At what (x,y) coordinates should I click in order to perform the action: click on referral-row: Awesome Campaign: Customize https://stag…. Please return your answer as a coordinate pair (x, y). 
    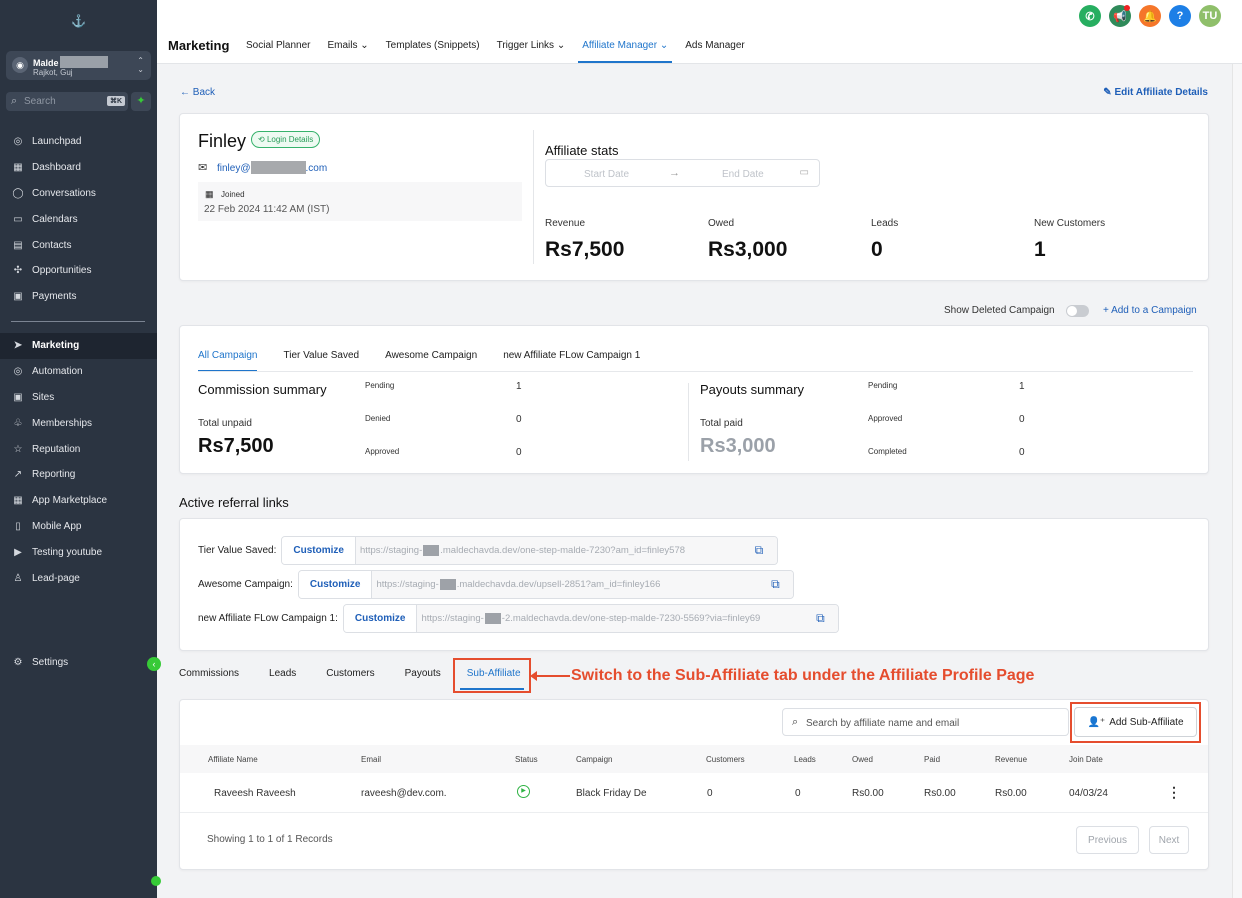
    Looking at the image, I should click on (496, 584).